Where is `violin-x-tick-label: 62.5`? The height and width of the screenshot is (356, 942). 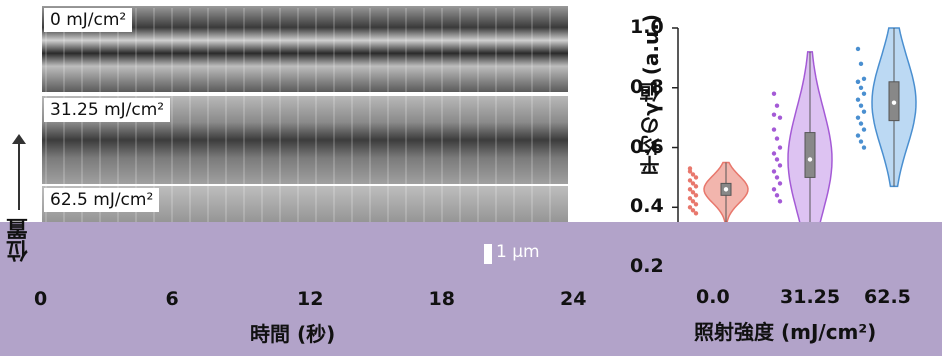 violin-x-tick-label: 62.5 is located at coordinates (887, 297).